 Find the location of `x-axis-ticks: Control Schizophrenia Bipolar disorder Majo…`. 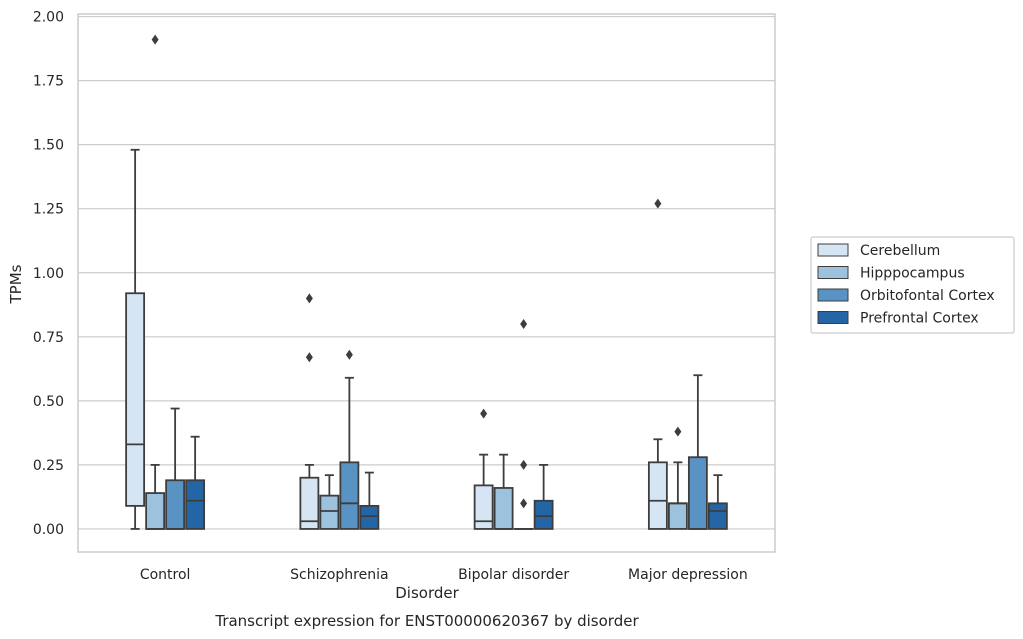

x-axis-ticks: Control Schizophrenia Bipolar disorder Majo… is located at coordinates (444, 575).